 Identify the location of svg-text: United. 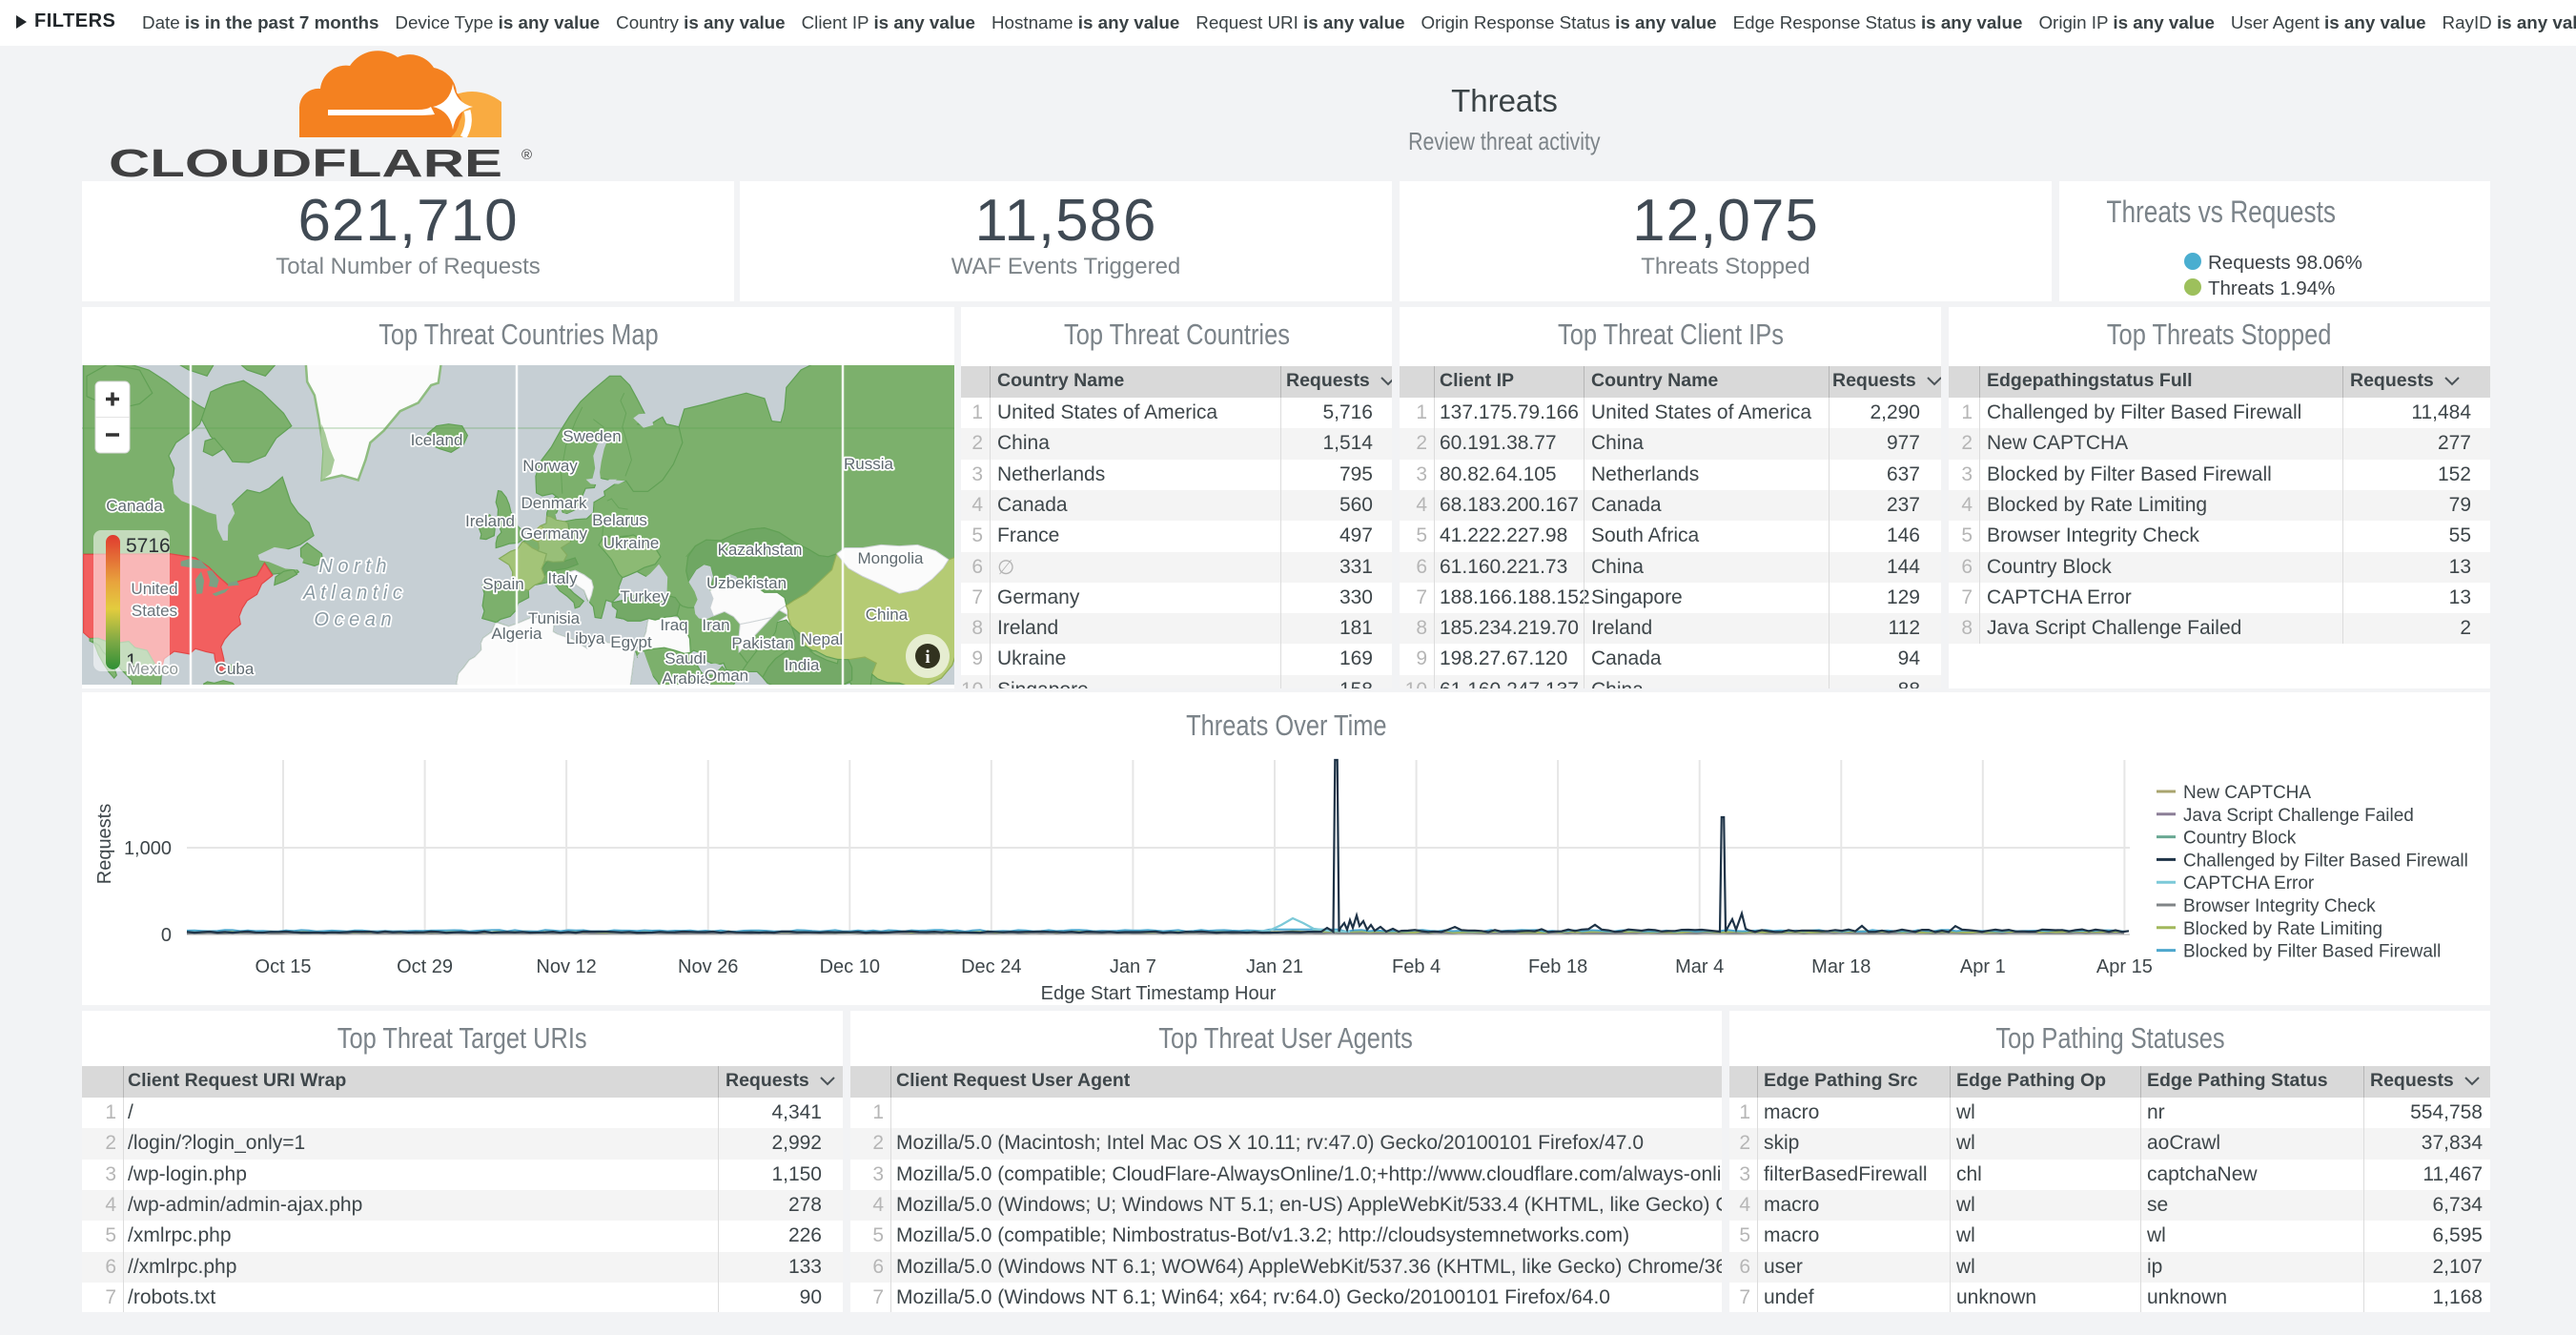
(154, 589).